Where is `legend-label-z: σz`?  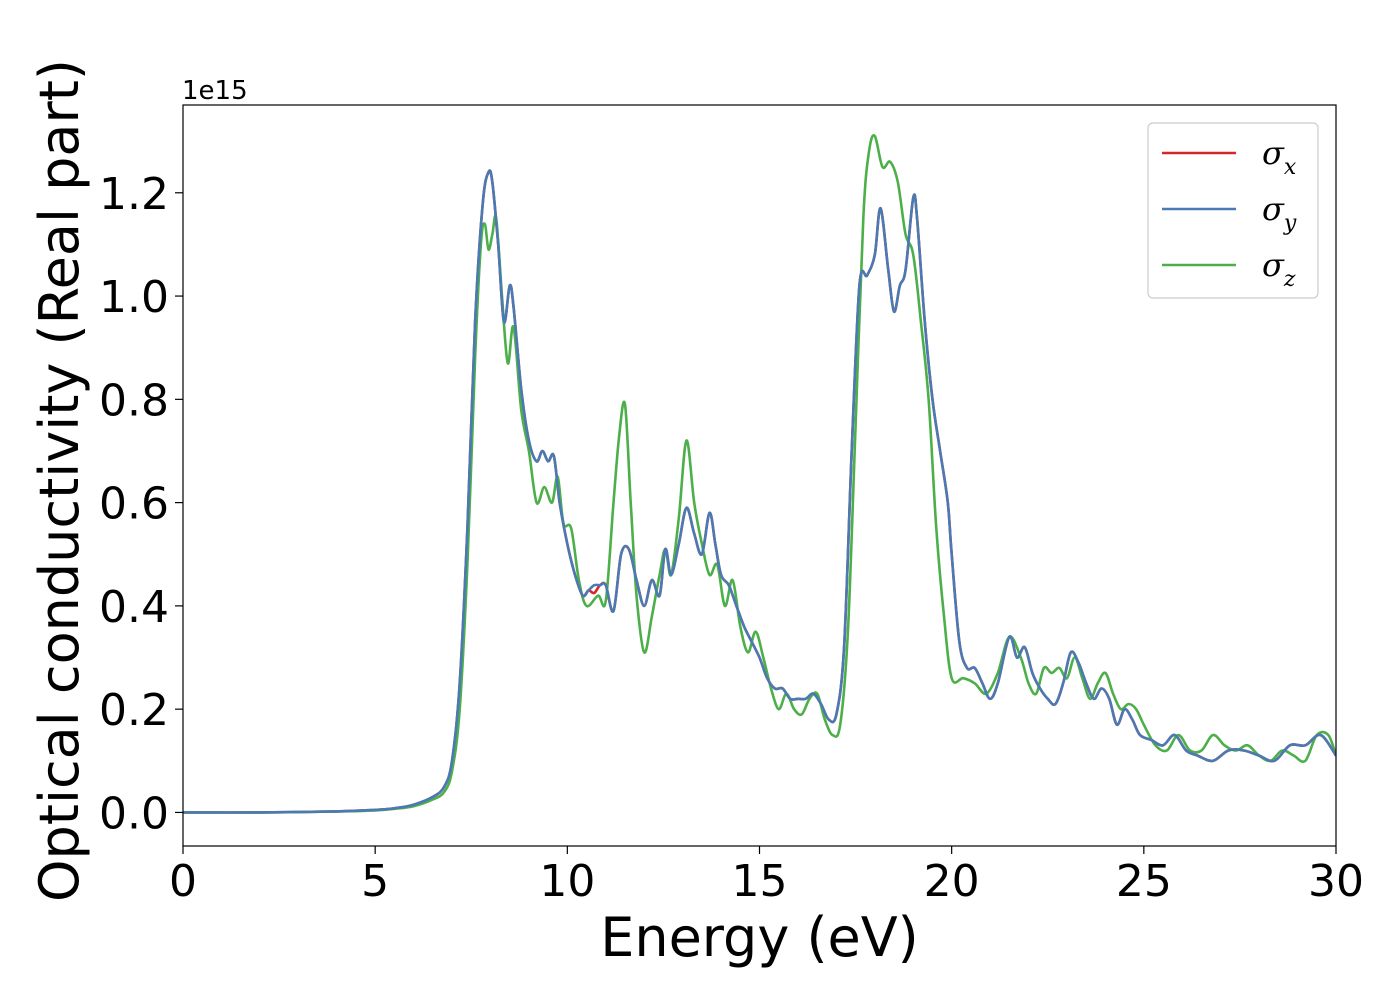 legend-label-z: σz is located at coordinates (1279, 269).